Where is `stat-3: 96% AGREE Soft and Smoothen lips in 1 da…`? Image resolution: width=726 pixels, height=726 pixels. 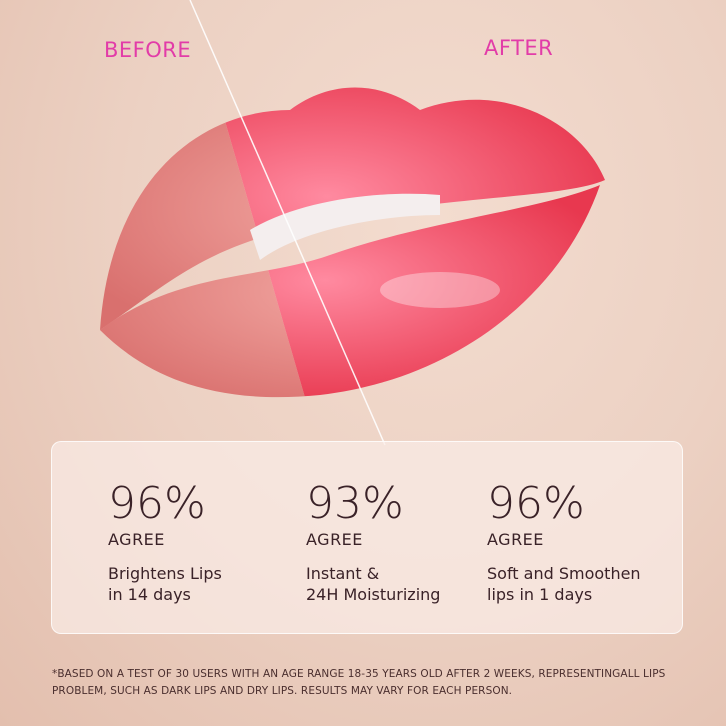 stat-3: 96% AGREE Soft and Smoothen lips in 1 da… is located at coordinates (564, 542).